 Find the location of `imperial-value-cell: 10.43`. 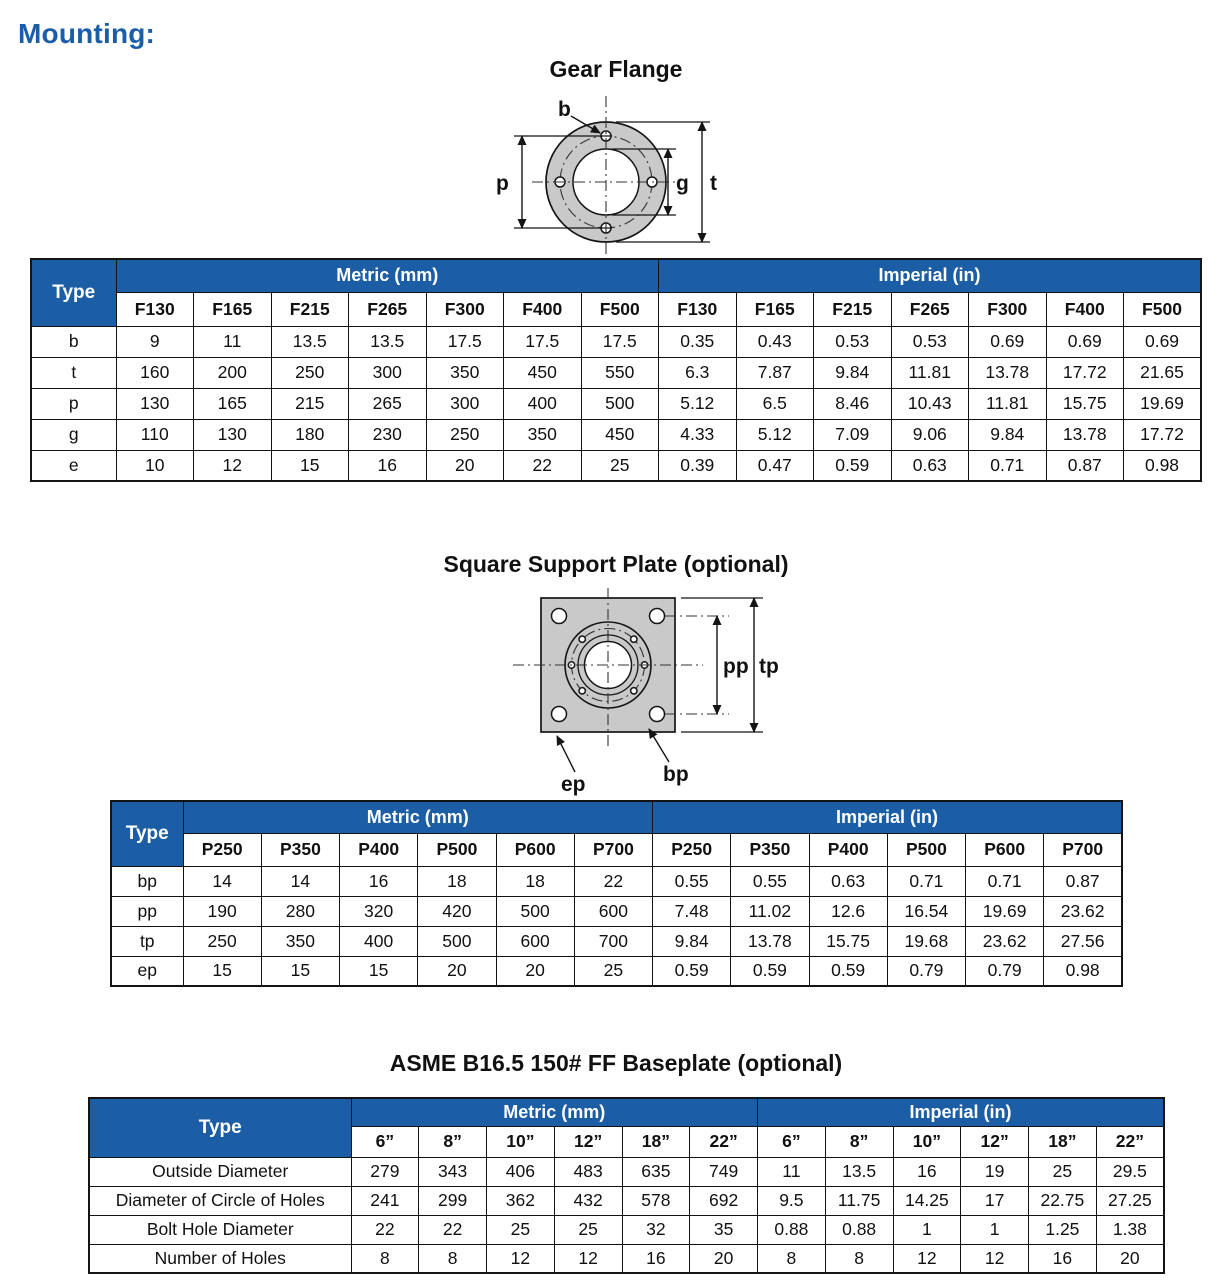

imperial-value-cell: 10.43 is located at coordinates (929, 403).